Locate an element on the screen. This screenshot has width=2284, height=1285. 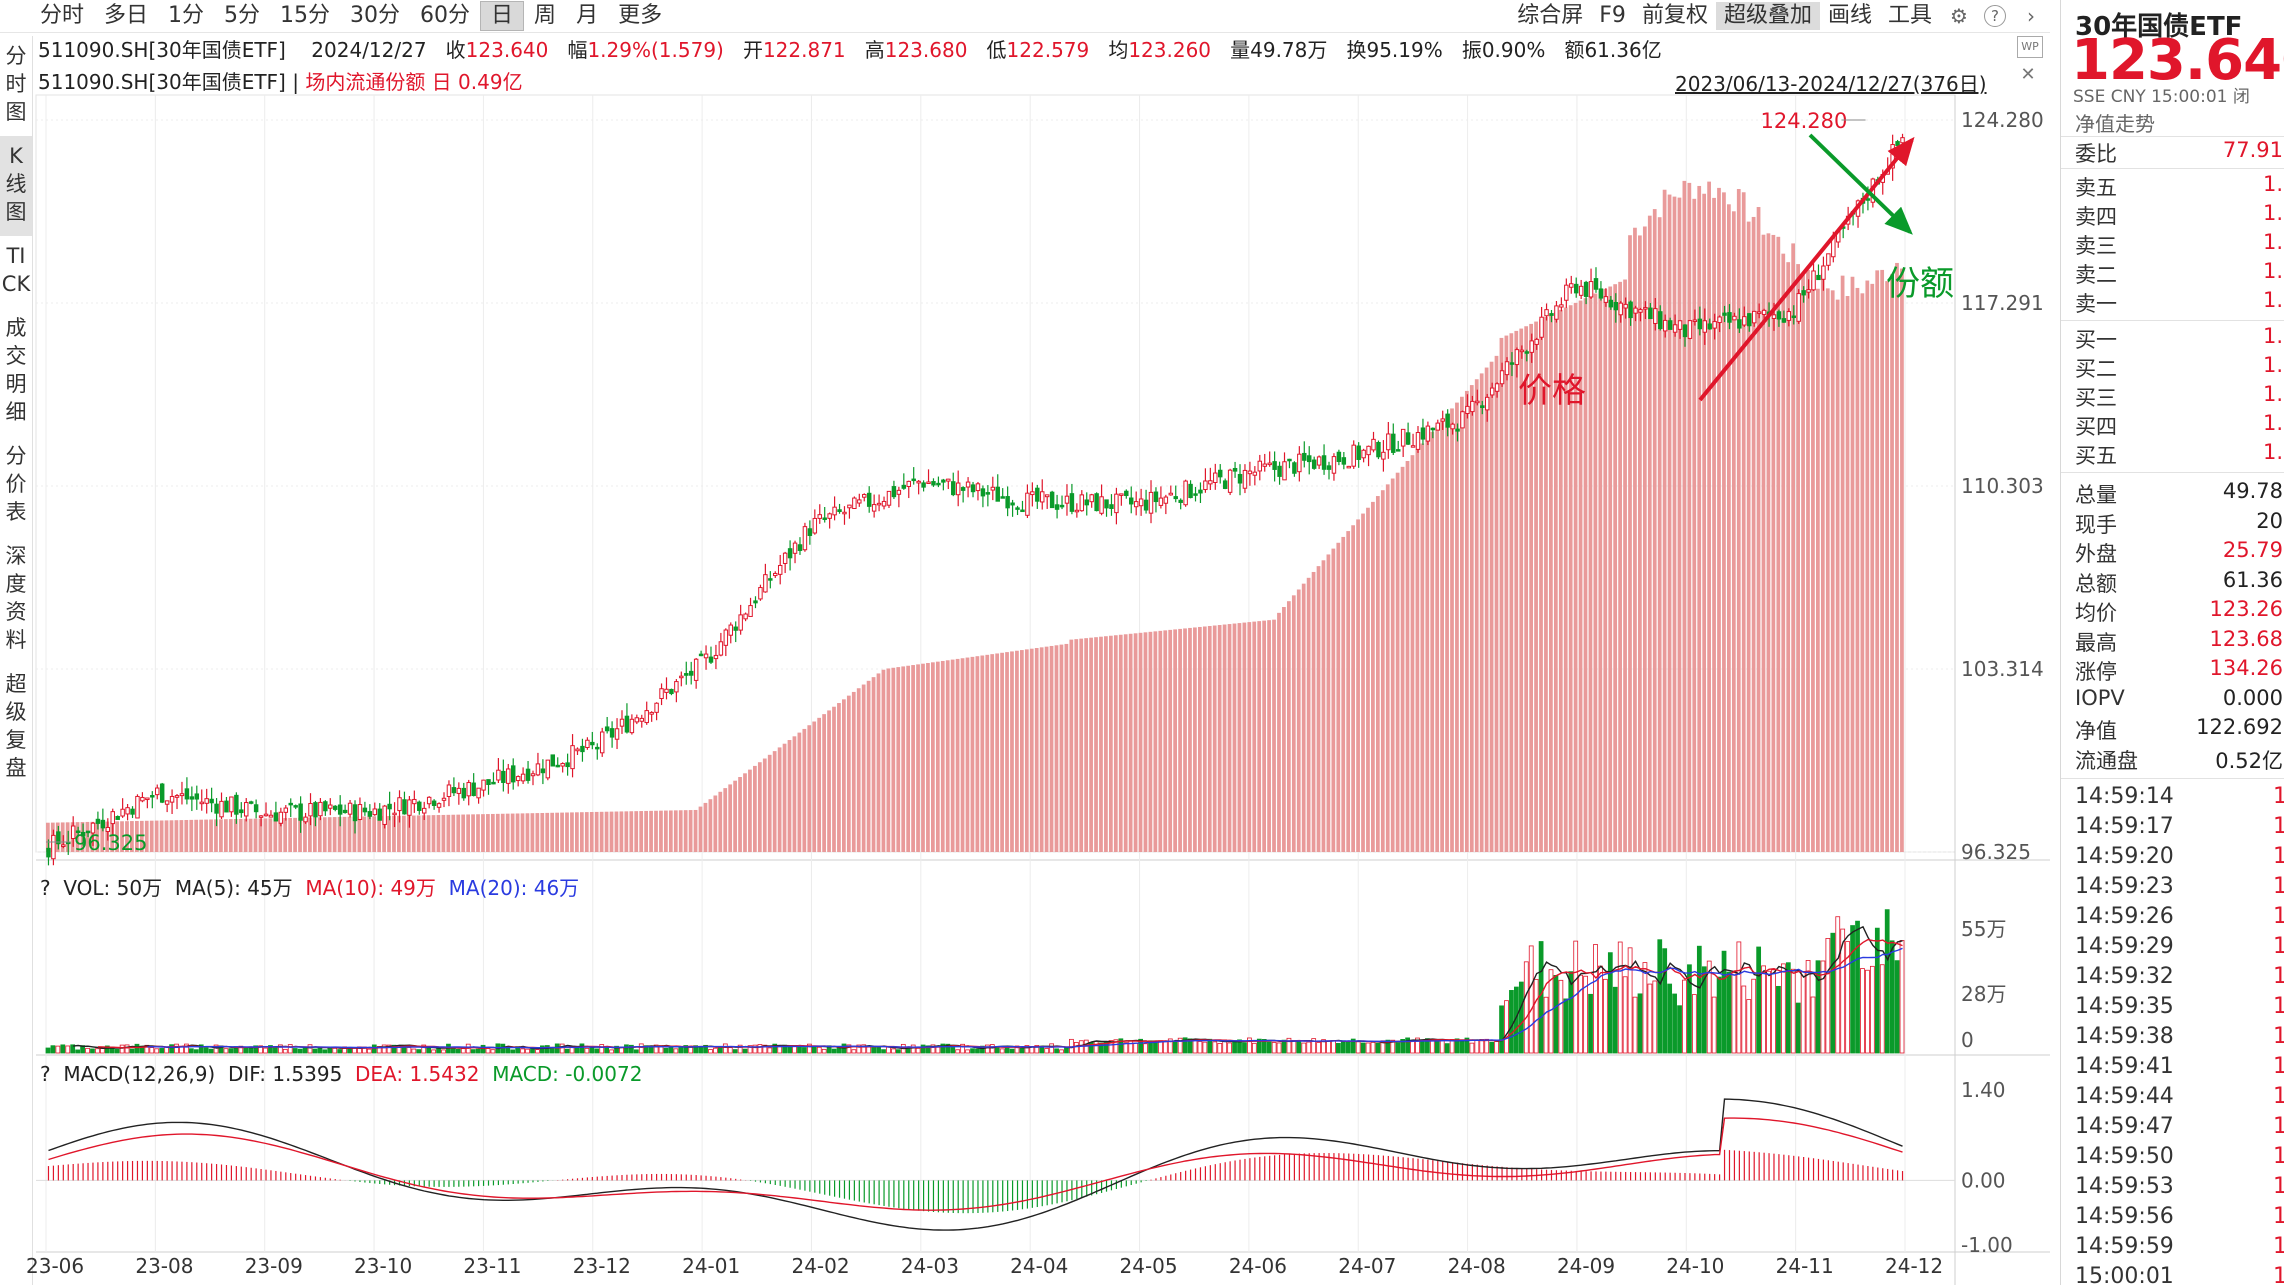
ask-row: 卖五 1. is located at coordinates (2179, 186).